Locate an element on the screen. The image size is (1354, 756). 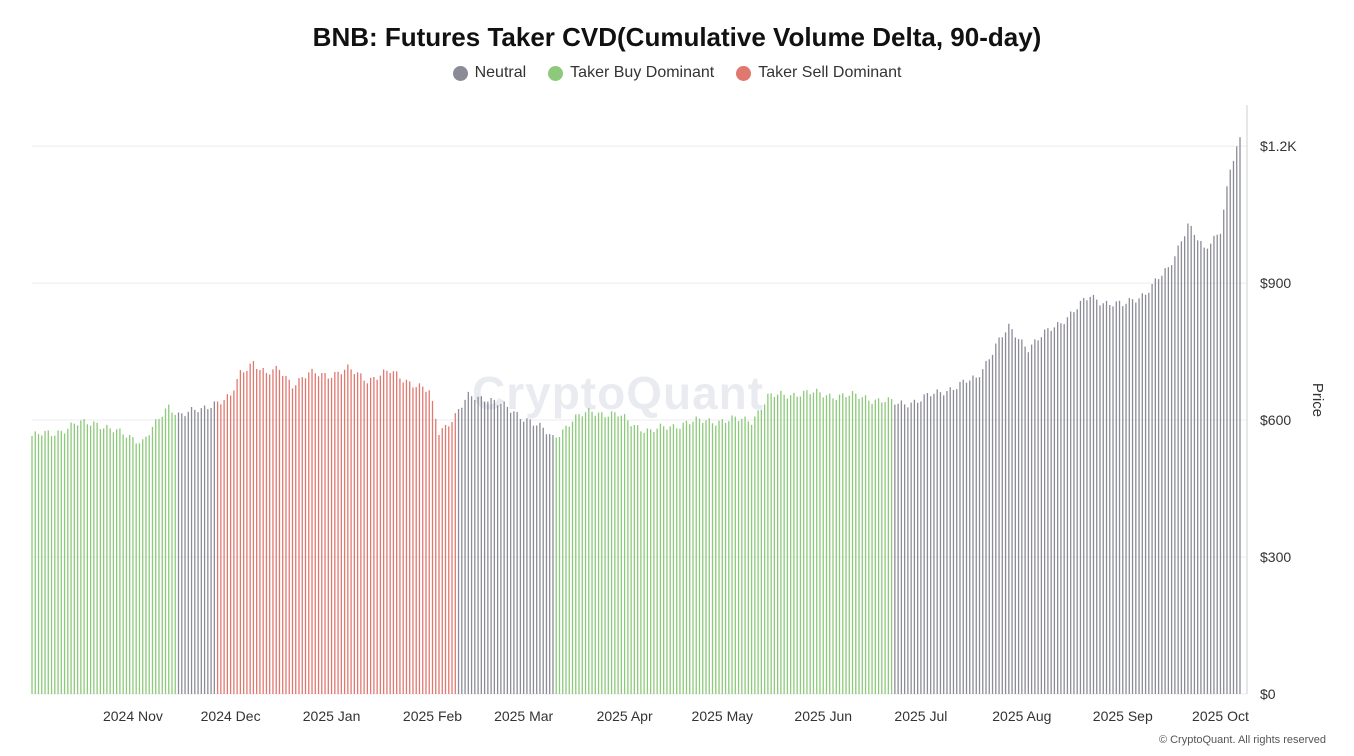
watermark: CryptoQuant is located at coordinates (618, 393).